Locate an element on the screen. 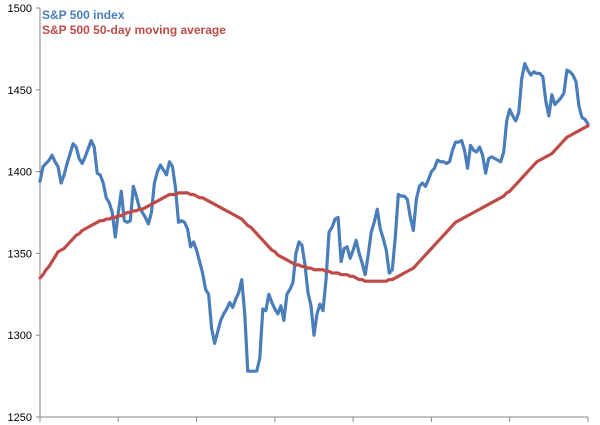 Image resolution: width=600 pixels, height=425 pixels. y-ticks: 1250 1300 1350 1400 1450 1500 is located at coordinates (24, 213).